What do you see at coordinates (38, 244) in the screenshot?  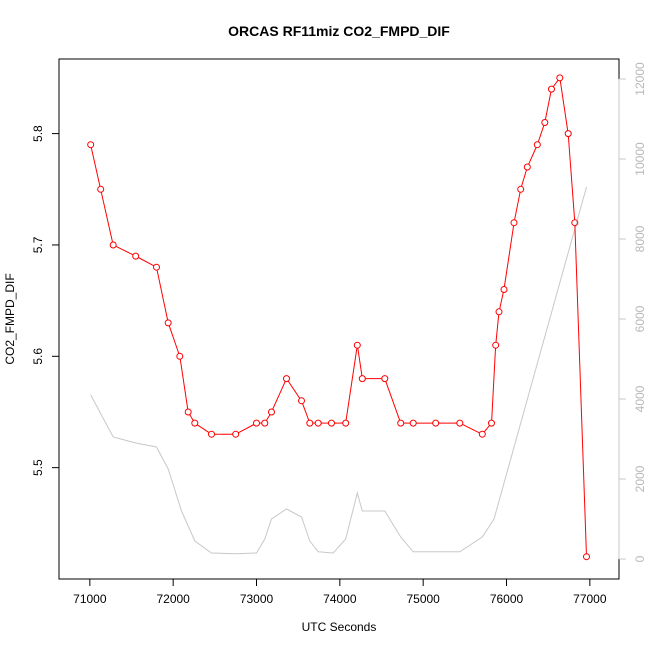 I see `y-tick-label: 5.7` at bounding box center [38, 244].